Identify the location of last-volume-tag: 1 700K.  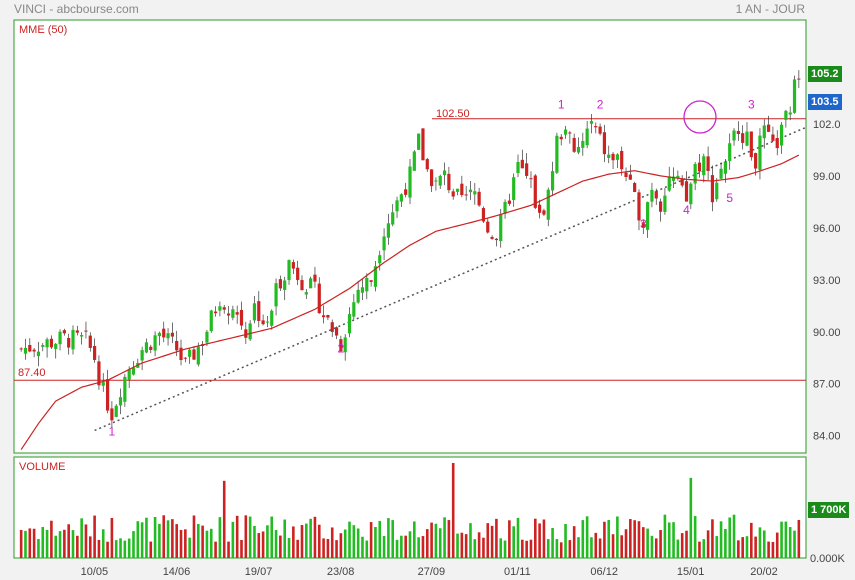
(829, 510).